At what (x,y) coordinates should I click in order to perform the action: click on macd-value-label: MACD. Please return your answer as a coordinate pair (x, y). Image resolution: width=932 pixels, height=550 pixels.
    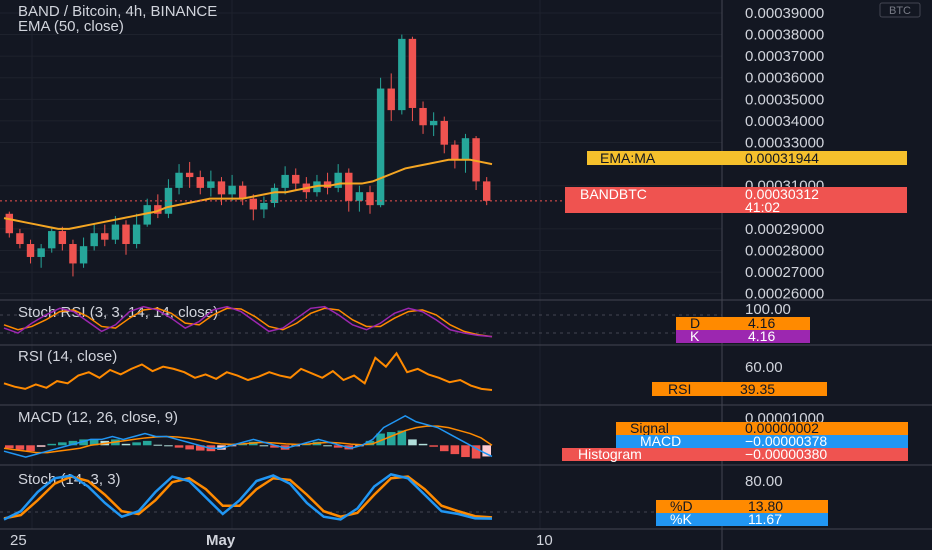
    Looking at the image, I should click on (660, 441).